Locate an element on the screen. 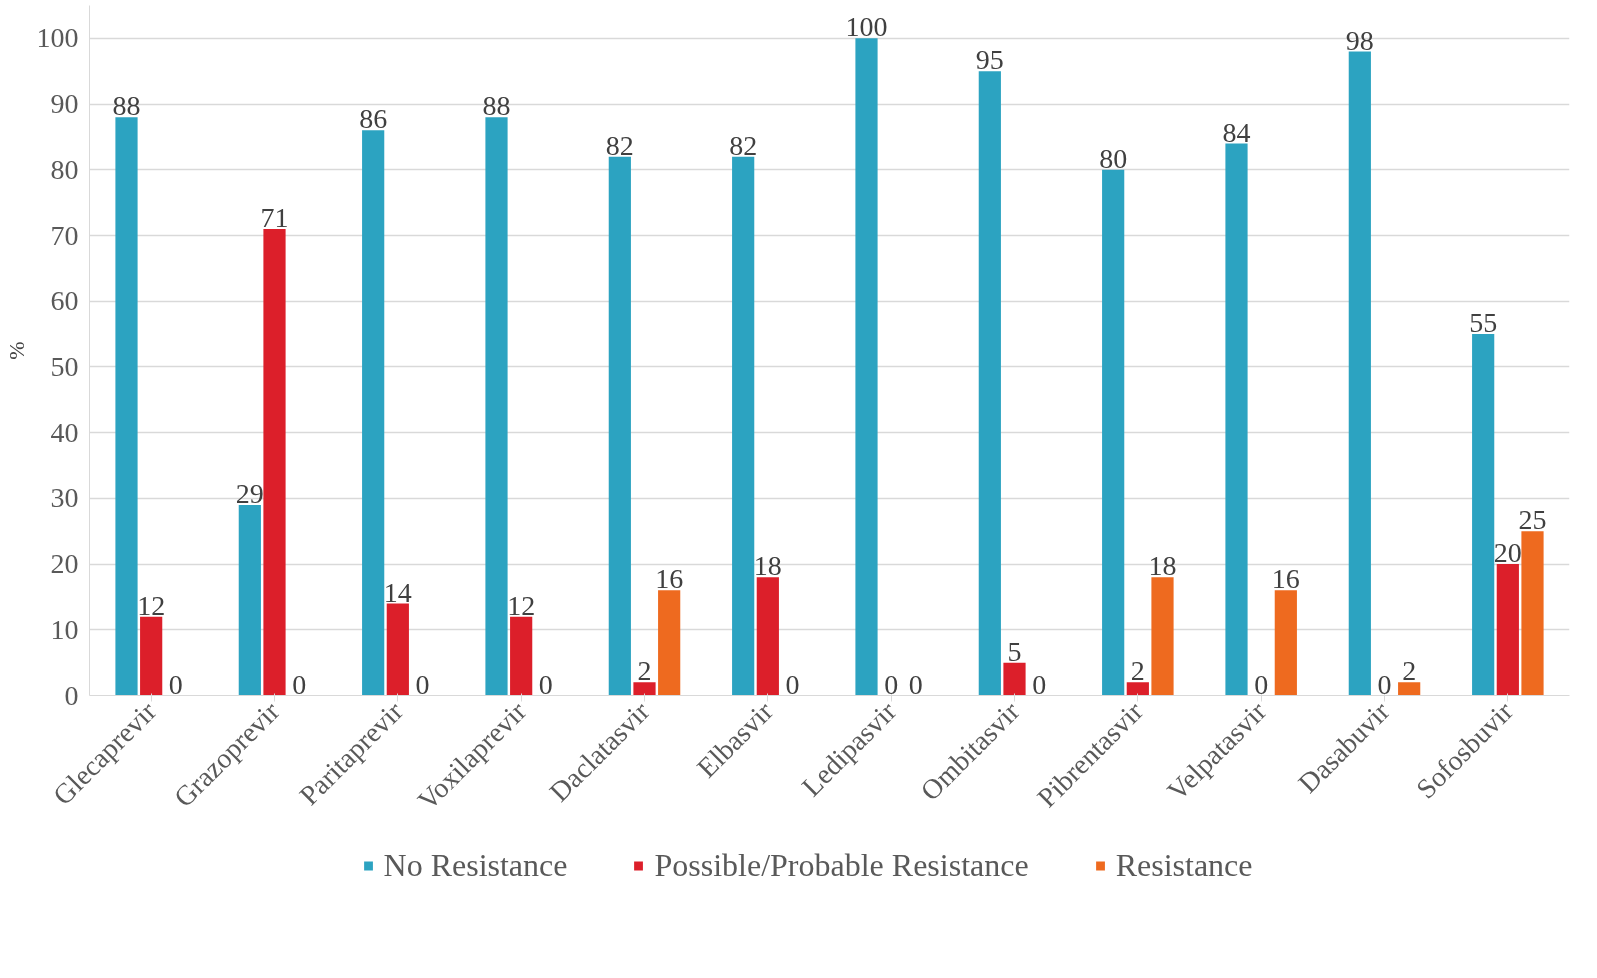  y-axis-title: % is located at coordinates (16, 350).